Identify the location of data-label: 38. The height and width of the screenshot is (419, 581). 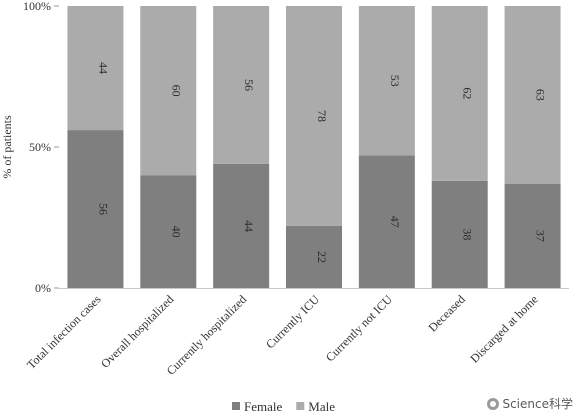
(468, 234).